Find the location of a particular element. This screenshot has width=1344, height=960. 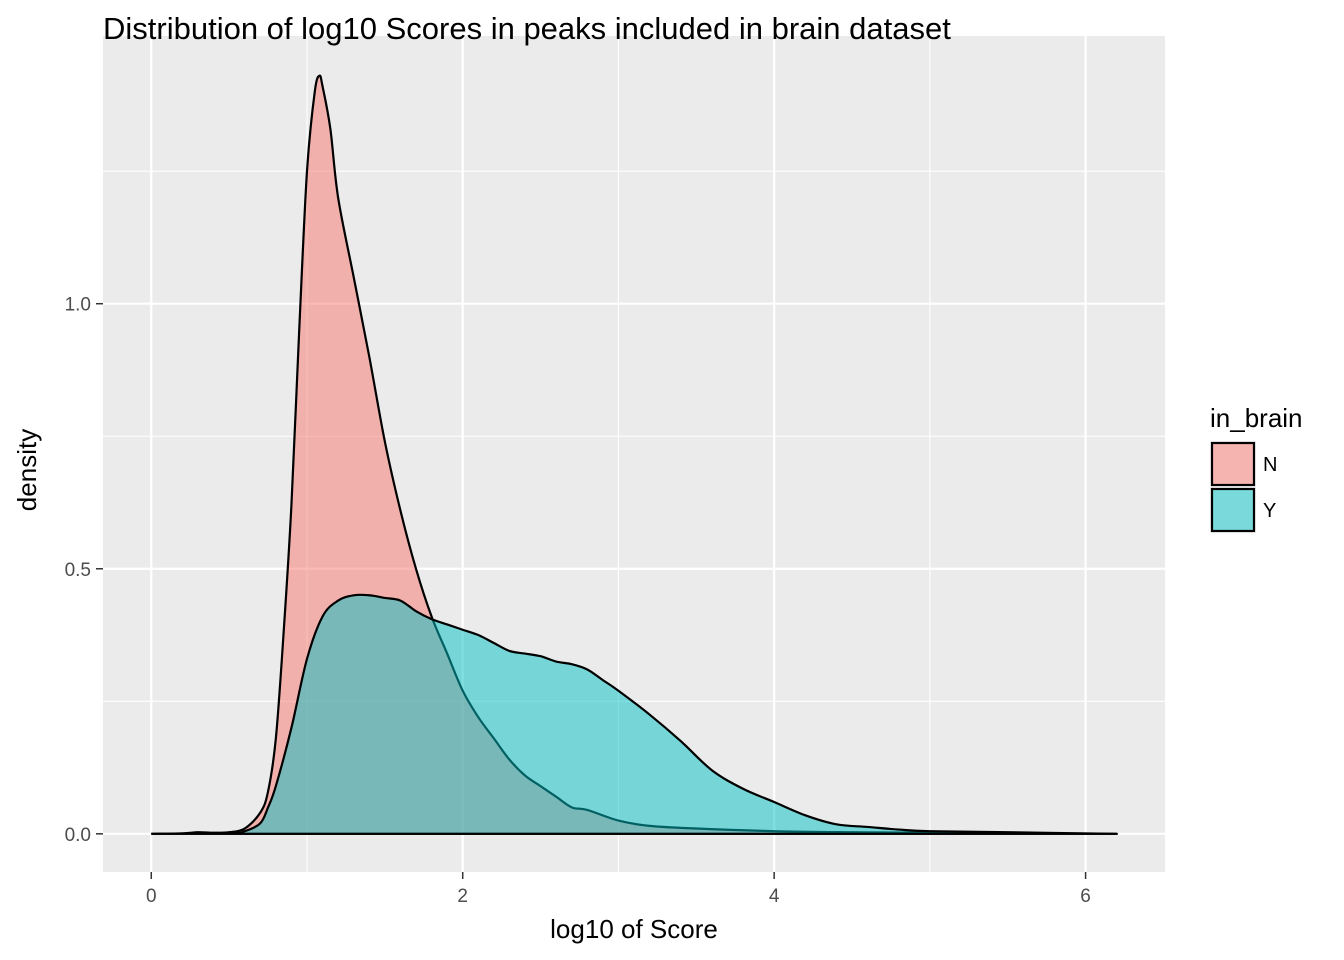

x-tick-label: 6 is located at coordinates (1085, 896).